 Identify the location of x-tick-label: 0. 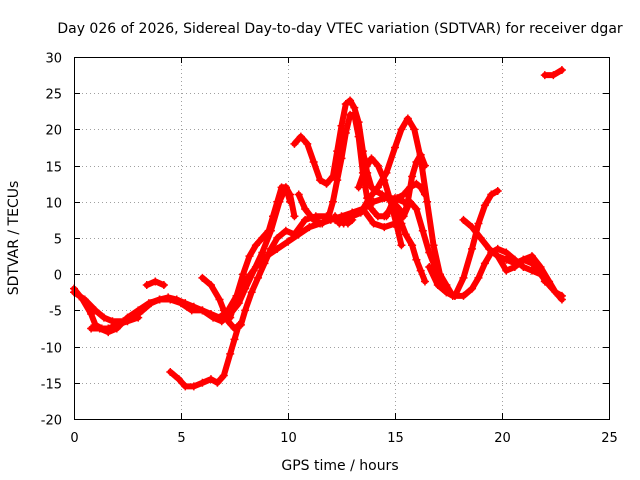
(74, 438).